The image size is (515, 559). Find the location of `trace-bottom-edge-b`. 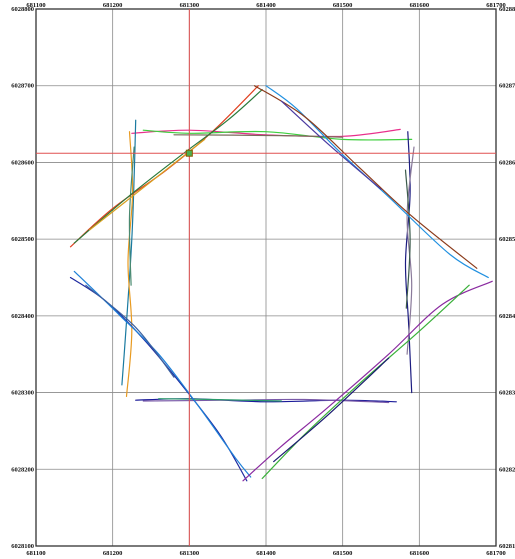

trace-bottom-edge-b is located at coordinates (266, 401).